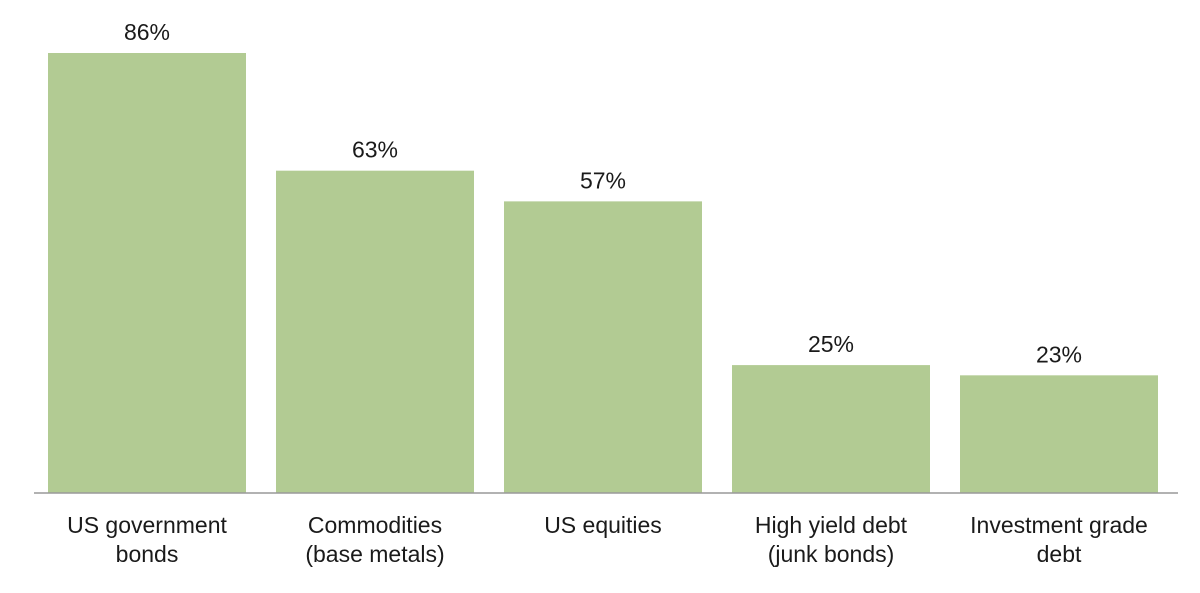 Image resolution: width=1200 pixels, height=593 pixels. Describe the element at coordinates (147, 554) in the screenshot. I see `category-label-line: bonds` at that location.